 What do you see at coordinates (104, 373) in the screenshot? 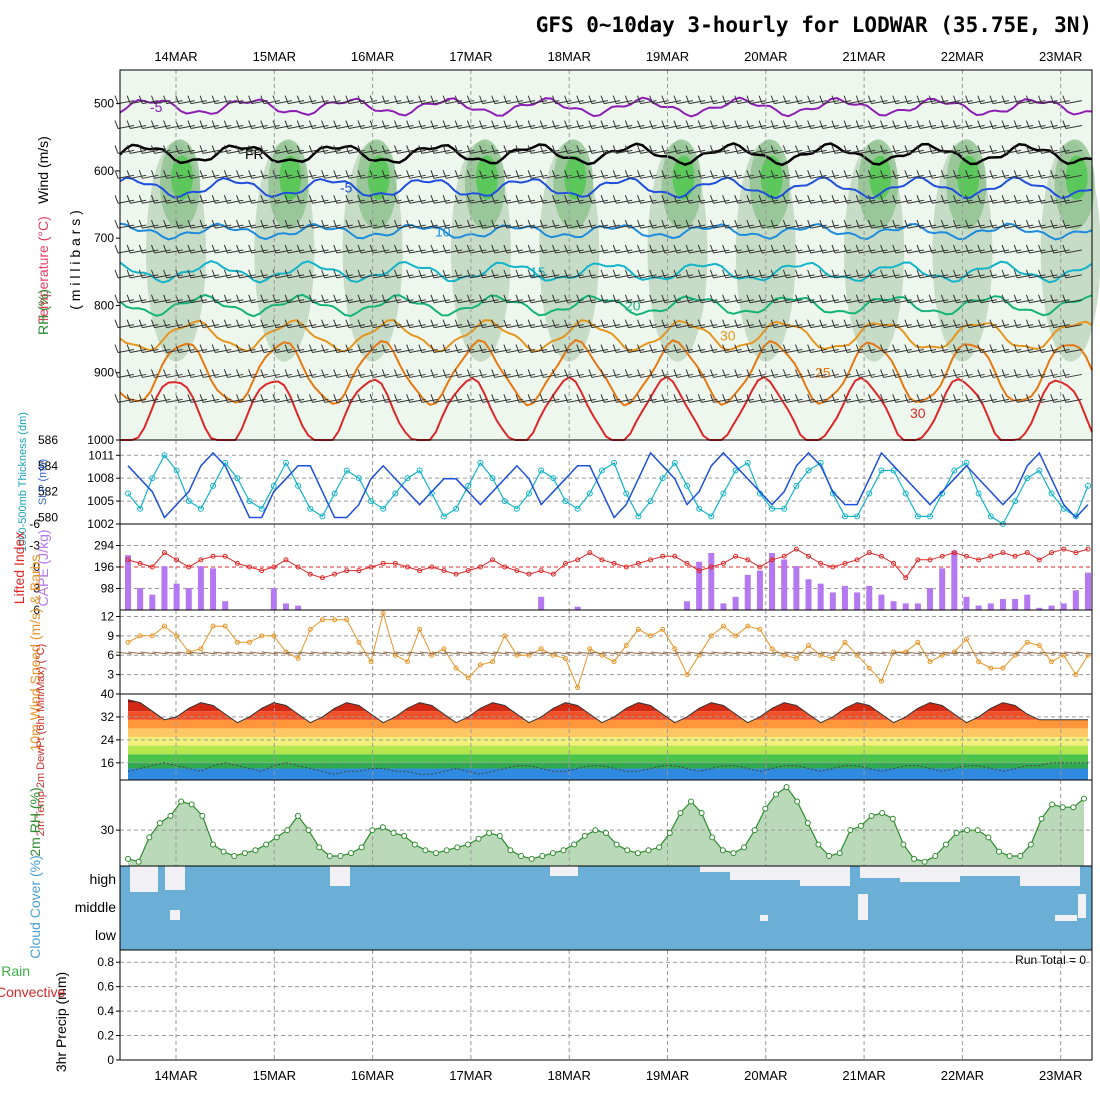
I see `y-tick-label: 900` at bounding box center [104, 373].